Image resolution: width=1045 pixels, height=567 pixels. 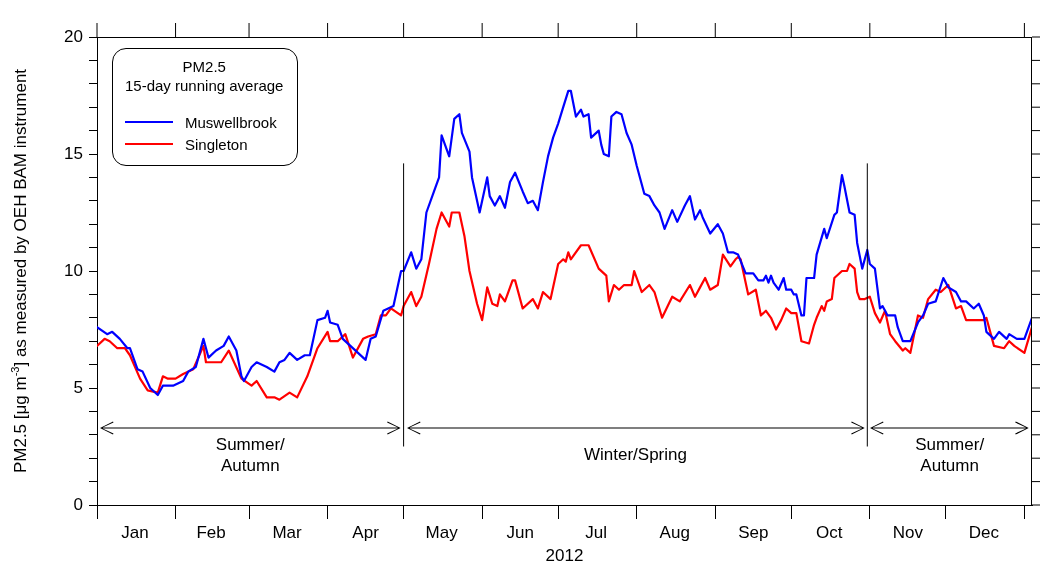 What do you see at coordinates (674, 532) in the screenshot?
I see `x-tick-label: Aug` at bounding box center [674, 532].